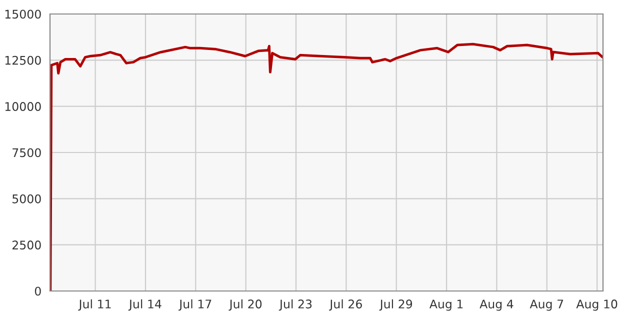  What do you see at coordinates (37, 291) in the screenshot?
I see `y-tick-label: 0` at bounding box center [37, 291].